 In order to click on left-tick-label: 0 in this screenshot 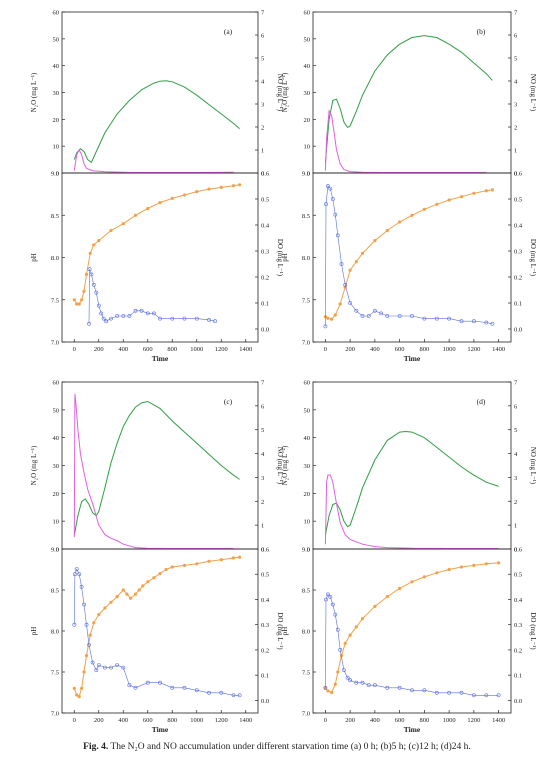, I will do `click(308, 550)`.